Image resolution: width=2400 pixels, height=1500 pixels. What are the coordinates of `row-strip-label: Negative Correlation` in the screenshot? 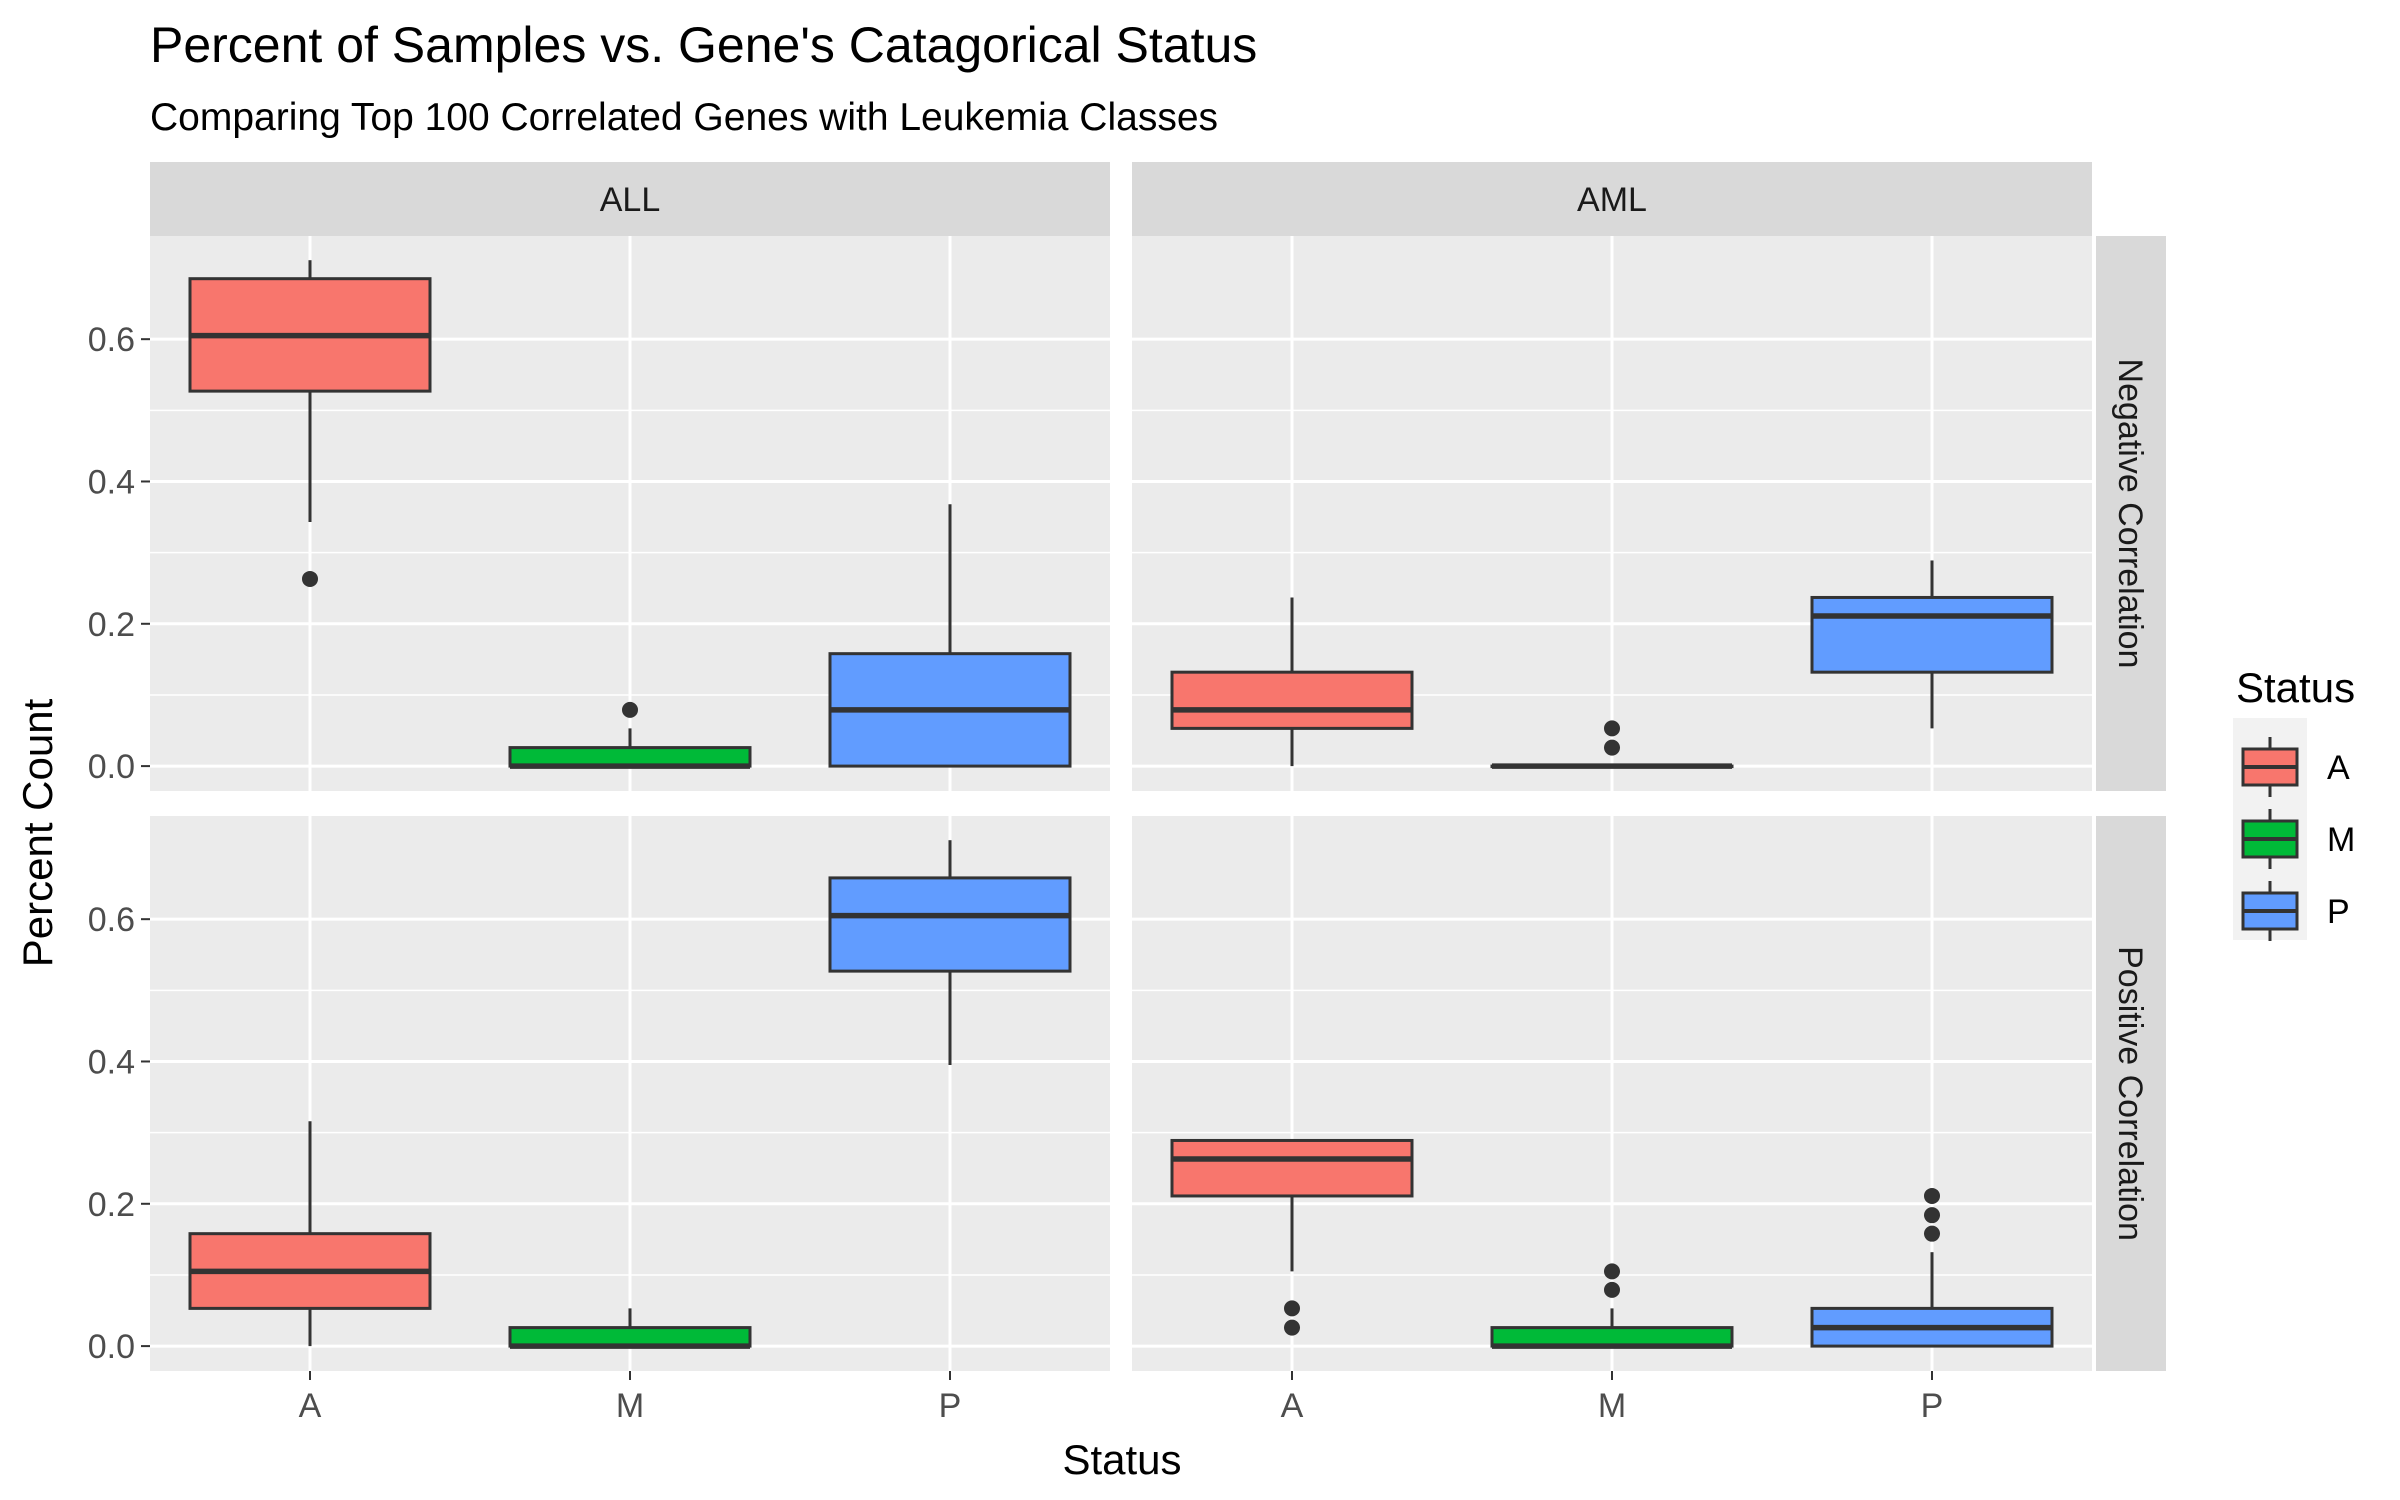 It's located at (2130, 514).